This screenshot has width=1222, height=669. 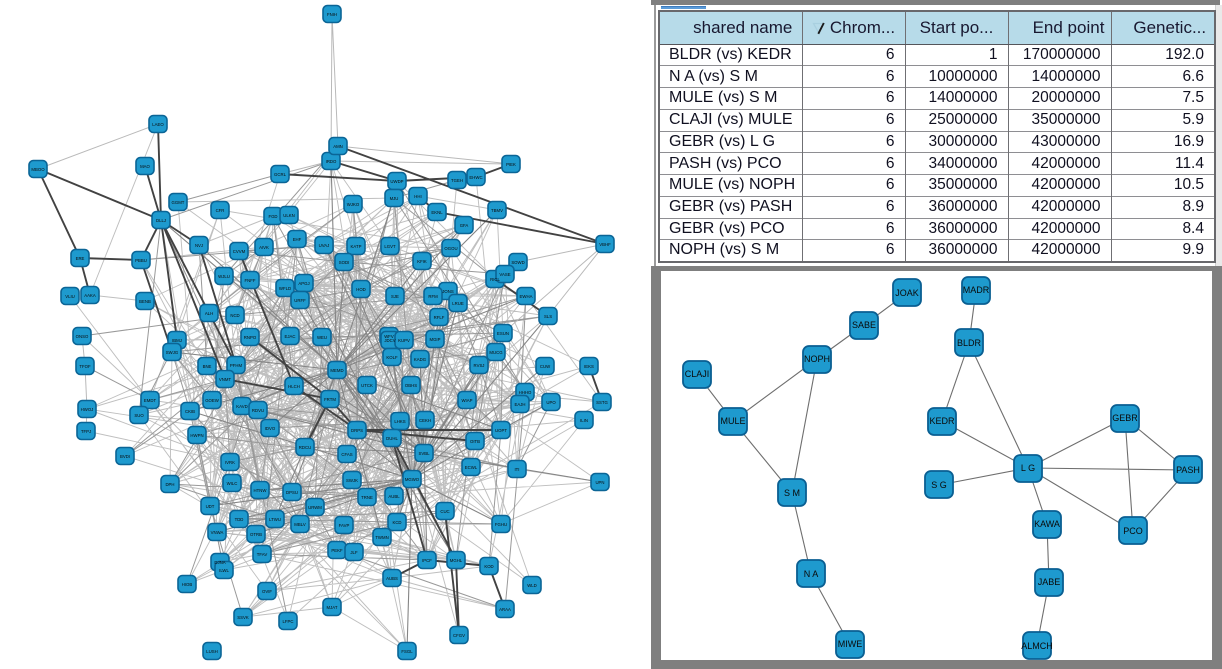 I want to click on svg-text: TFPJ, so click(x=86, y=431).